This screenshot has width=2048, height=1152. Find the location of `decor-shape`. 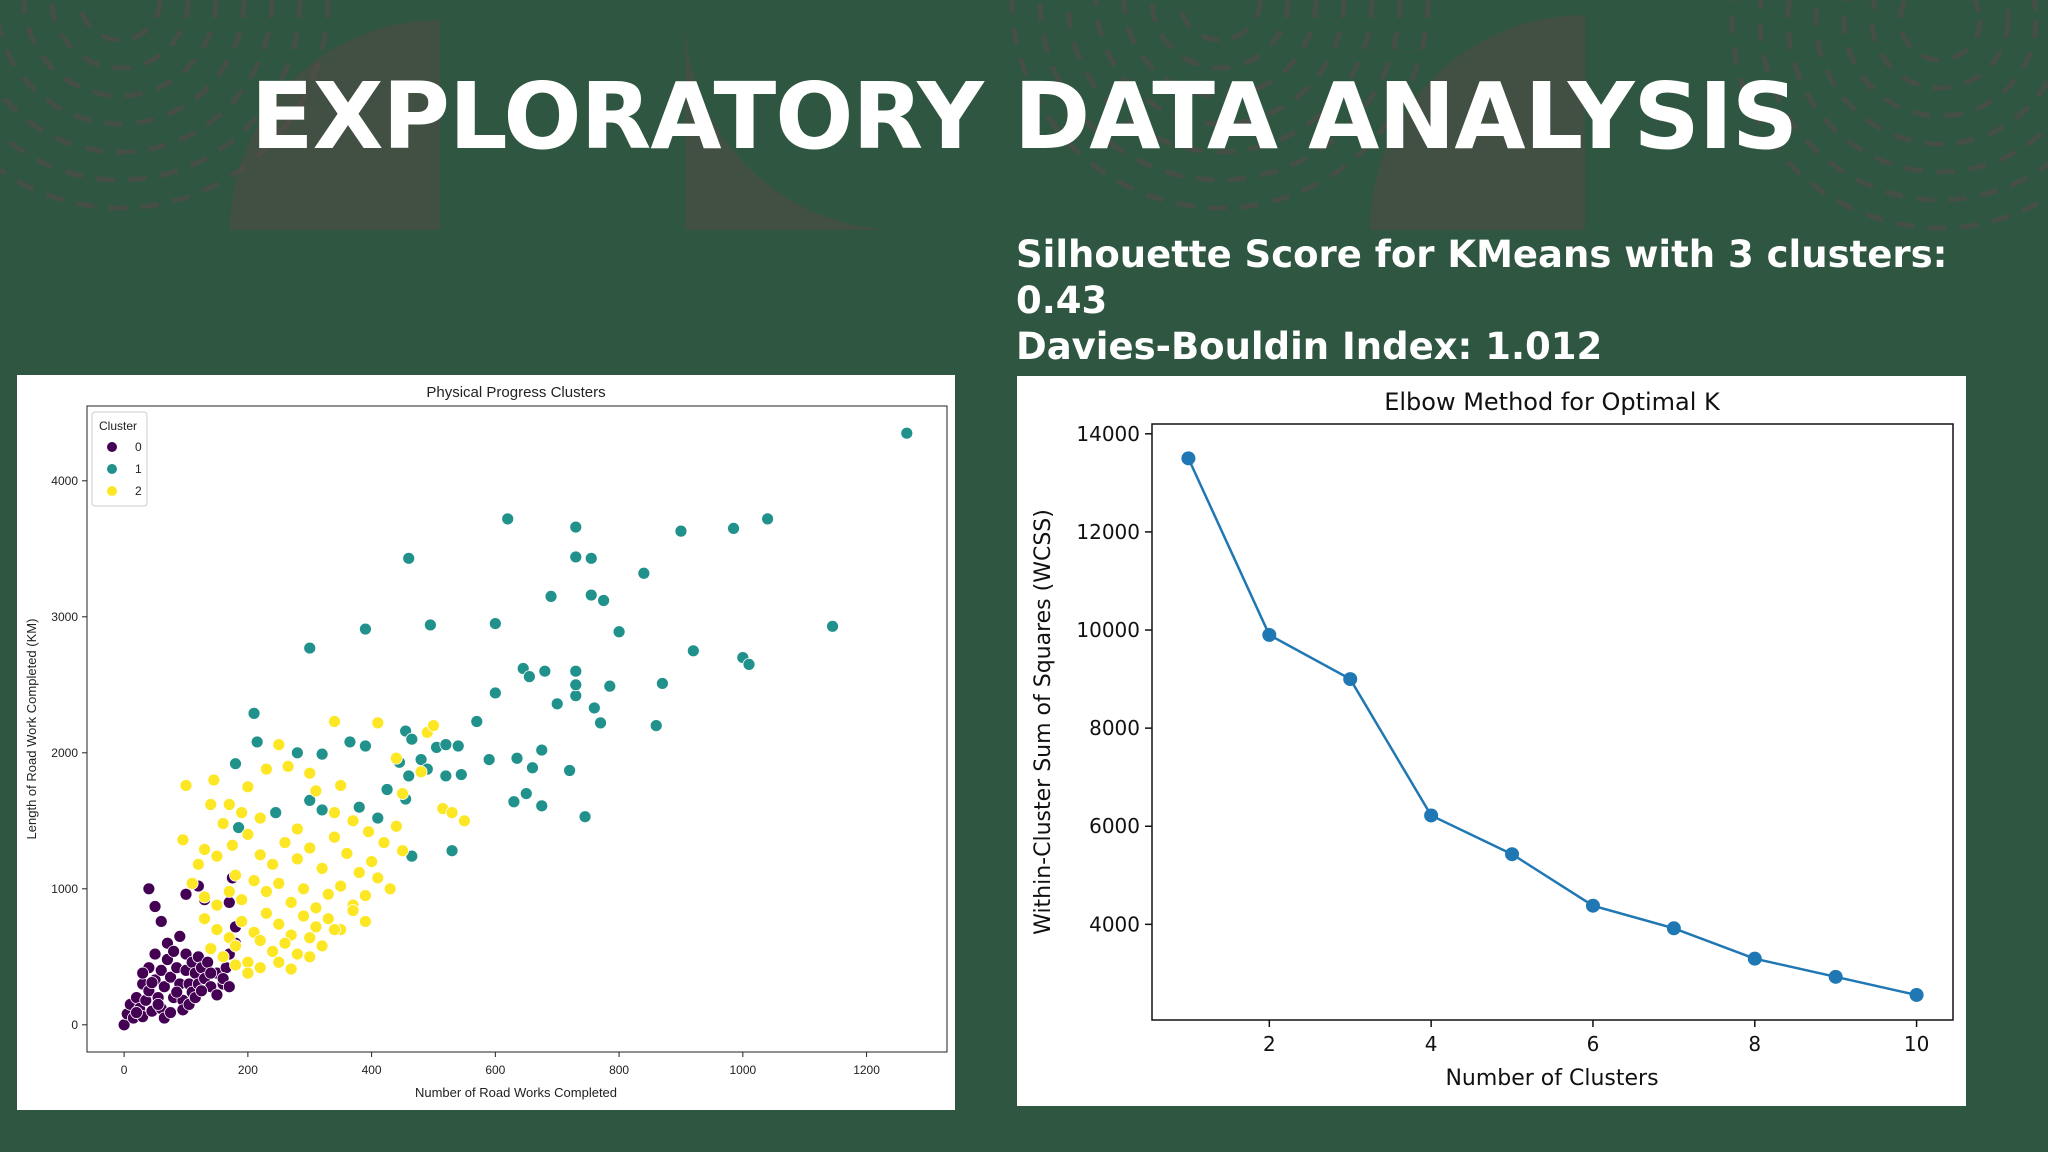

decor-shape is located at coordinates (335, 125).